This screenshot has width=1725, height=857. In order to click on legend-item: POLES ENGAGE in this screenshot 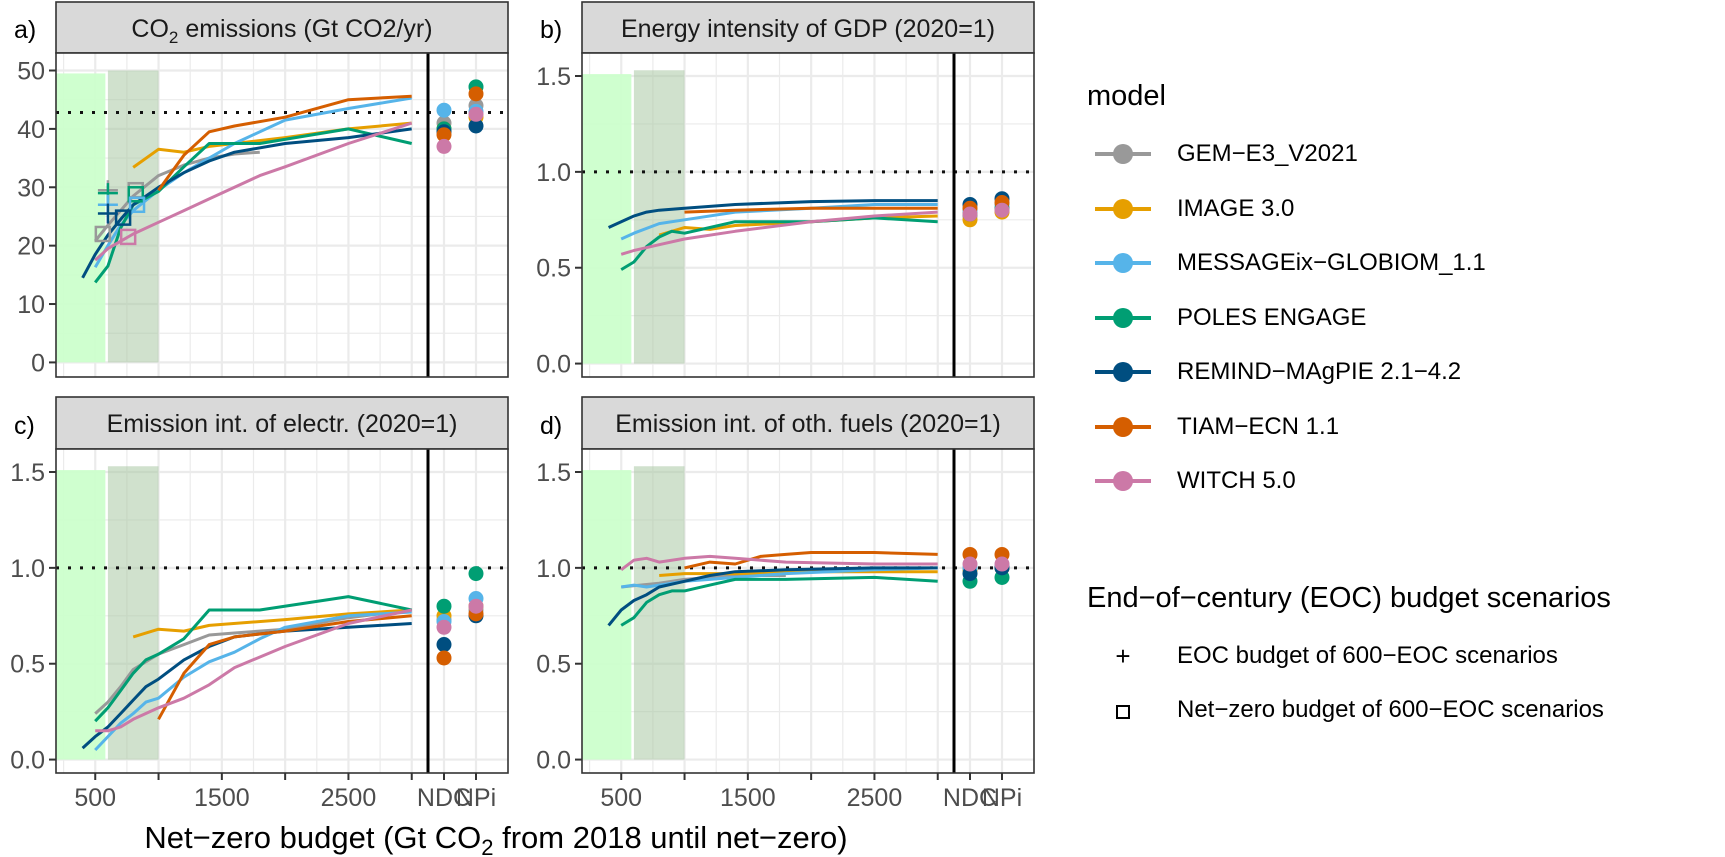, I will do `click(1286, 318)`.